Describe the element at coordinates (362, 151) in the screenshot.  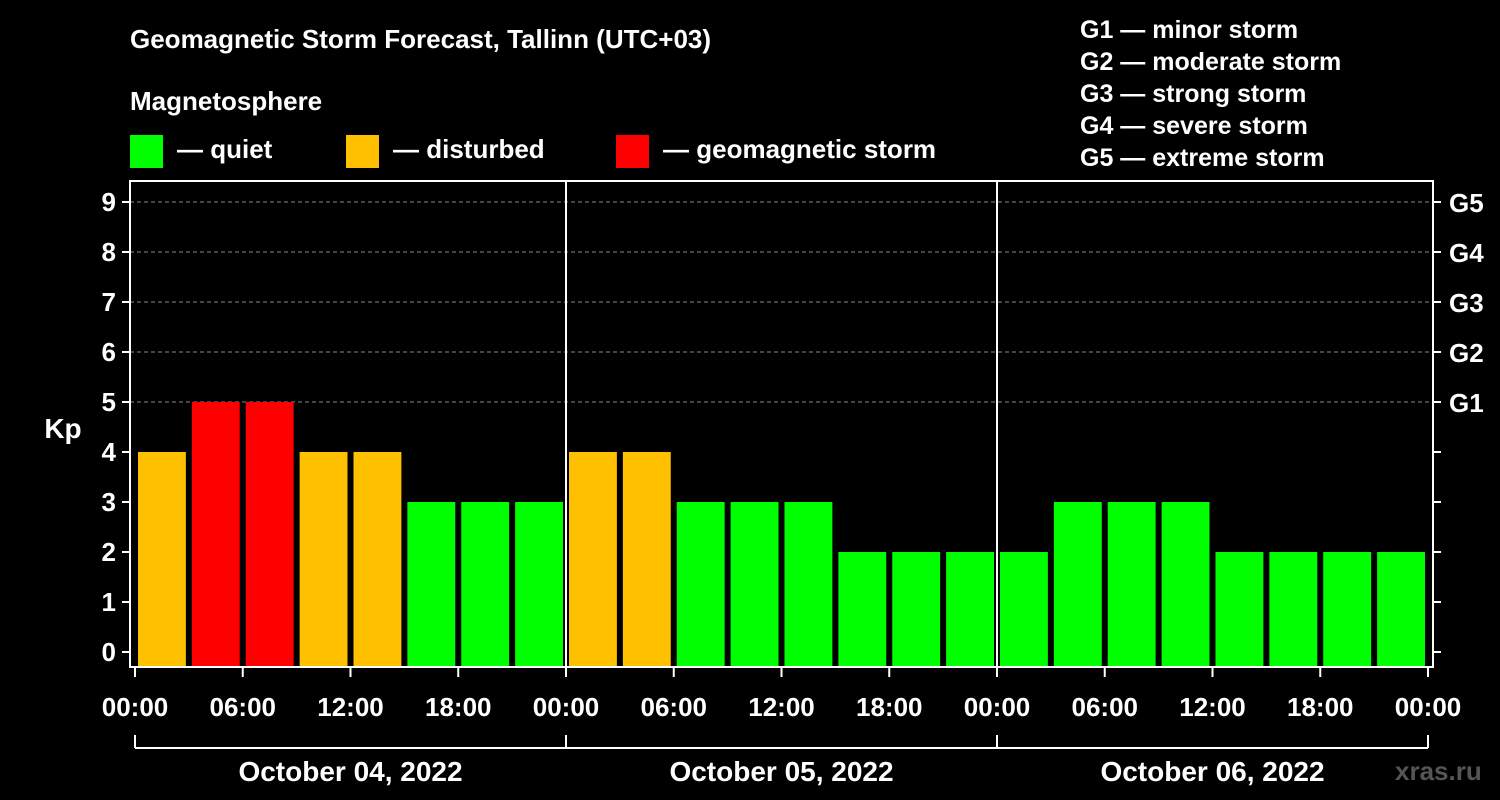
I see `legend-swatch-disturbed` at that location.